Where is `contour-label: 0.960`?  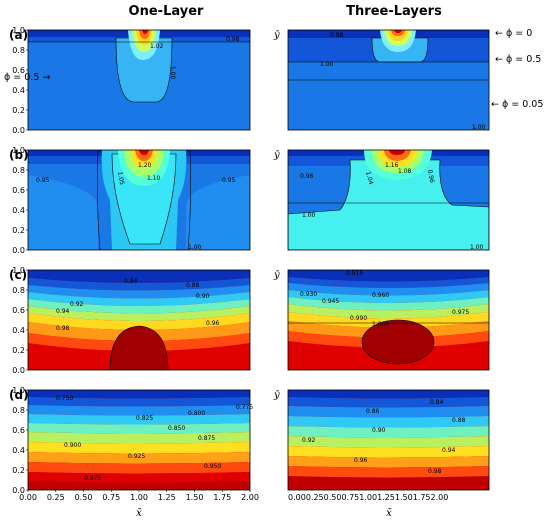
contour-label: 0.960 is located at coordinates (380, 295).